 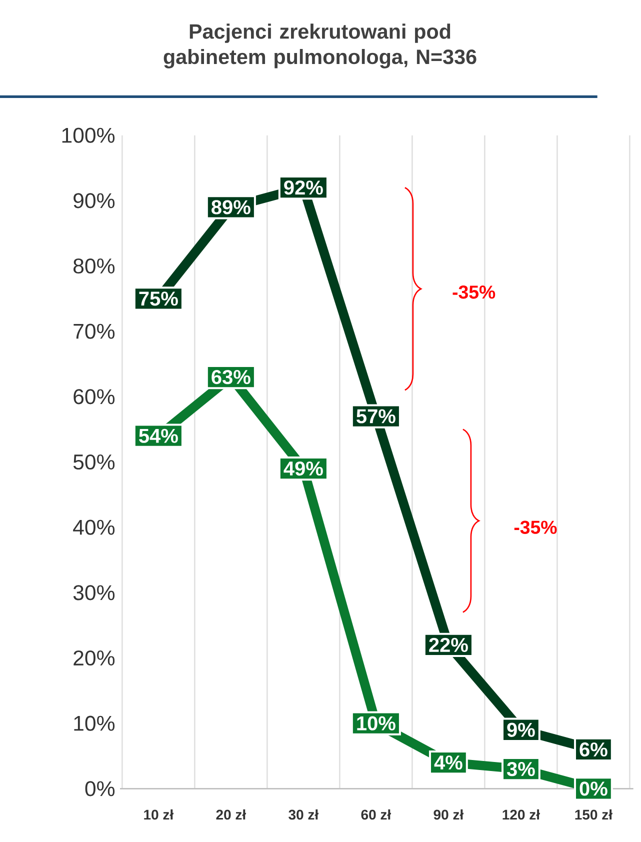 I want to click on data-label: 22%, so click(x=448, y=645).